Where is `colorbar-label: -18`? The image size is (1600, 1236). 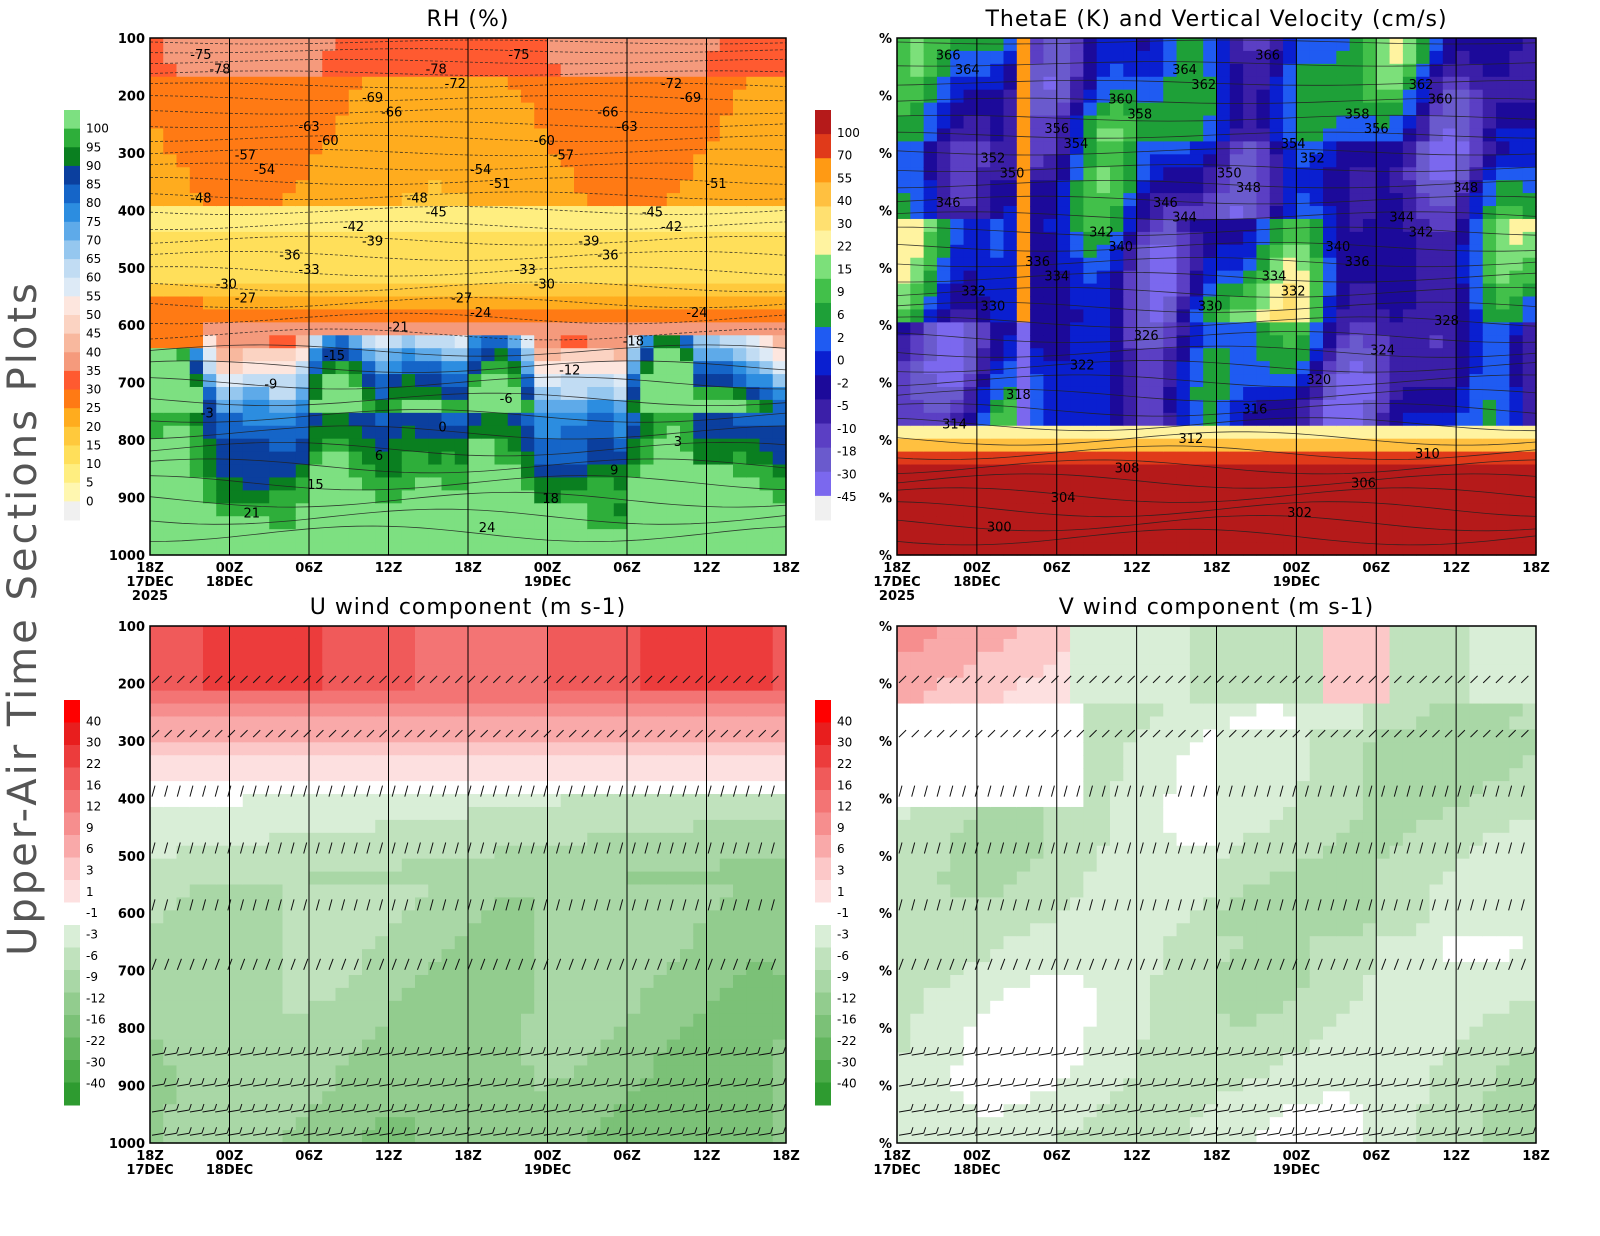 colorbar-label: -18 is located at coordinates (847, 452).